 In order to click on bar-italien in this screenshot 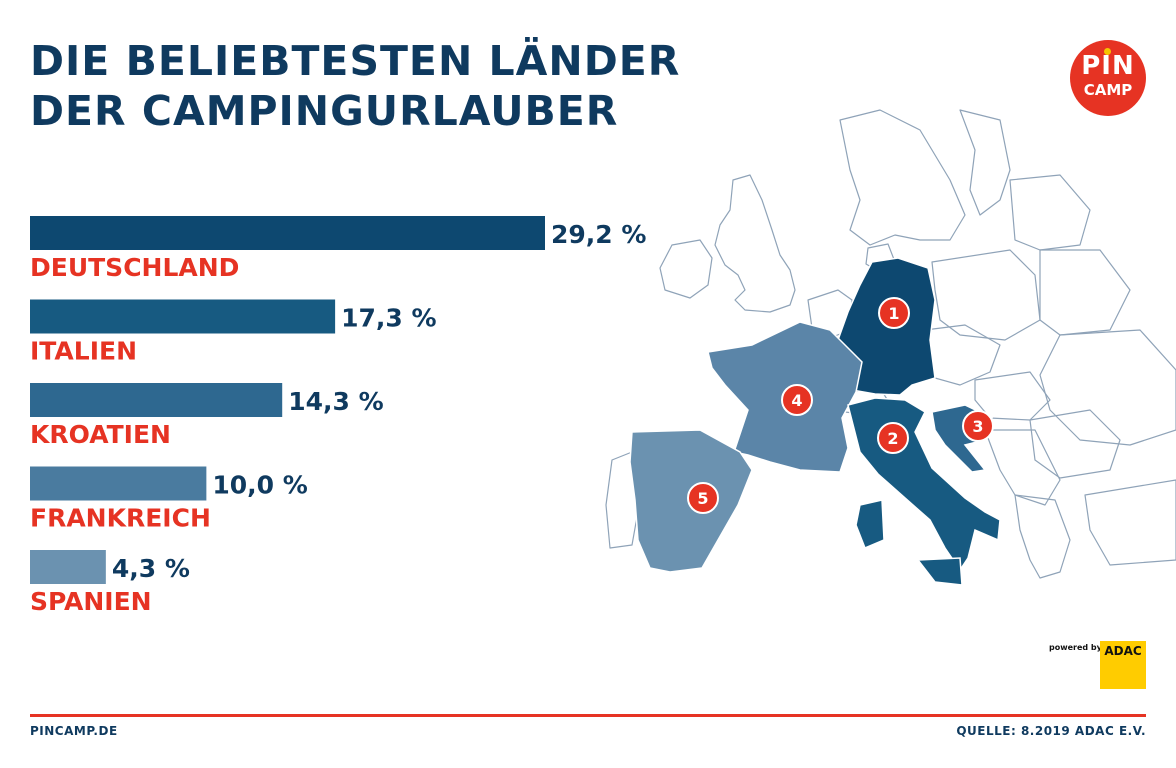, I will do `click(183, 316)`.